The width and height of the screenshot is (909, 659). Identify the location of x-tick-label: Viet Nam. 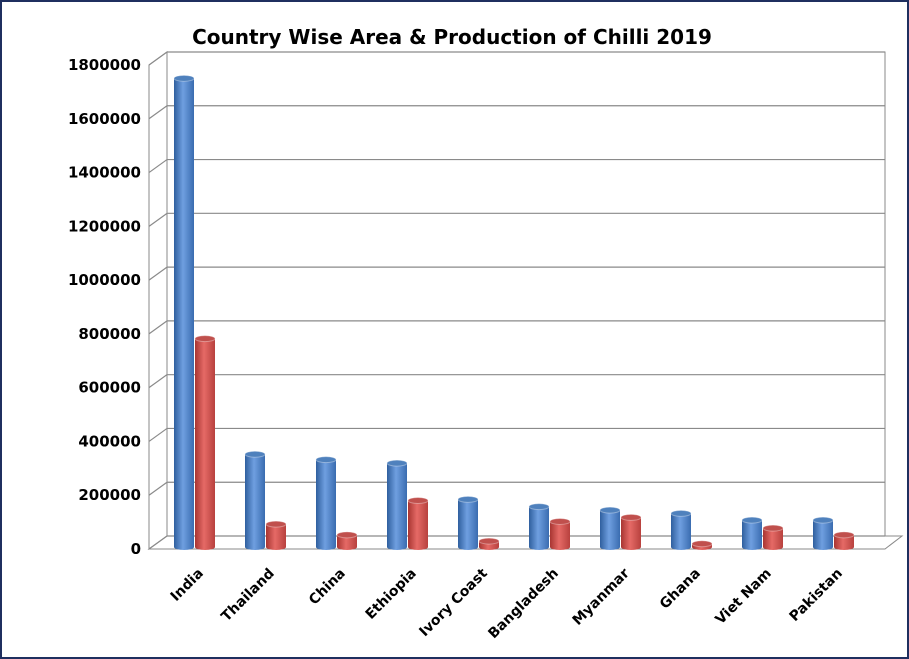
(743, 597).